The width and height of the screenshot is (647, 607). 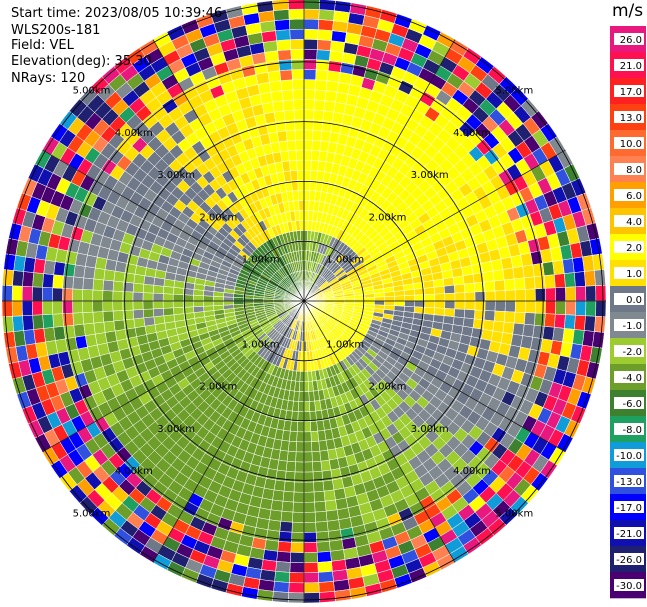 What do you see at coordinates (634, 300) in the screenshot?
I see `colorbar-tick-label: 0.0` at bounding box center [634, 300].